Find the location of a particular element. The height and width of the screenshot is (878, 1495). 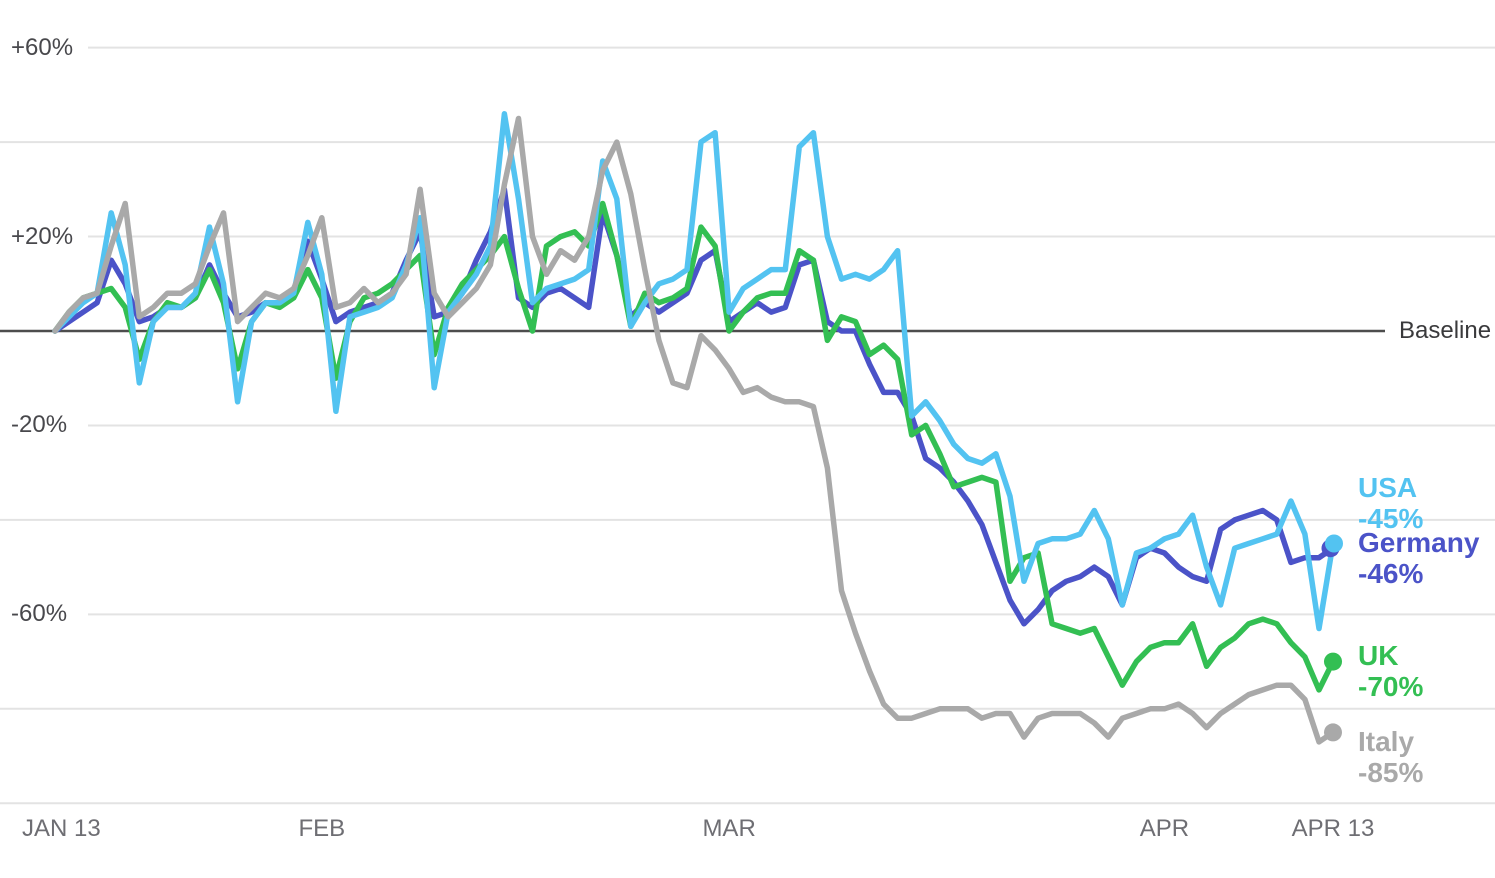

x-tick-label-3: APR is located at coordinates (1164, 828).